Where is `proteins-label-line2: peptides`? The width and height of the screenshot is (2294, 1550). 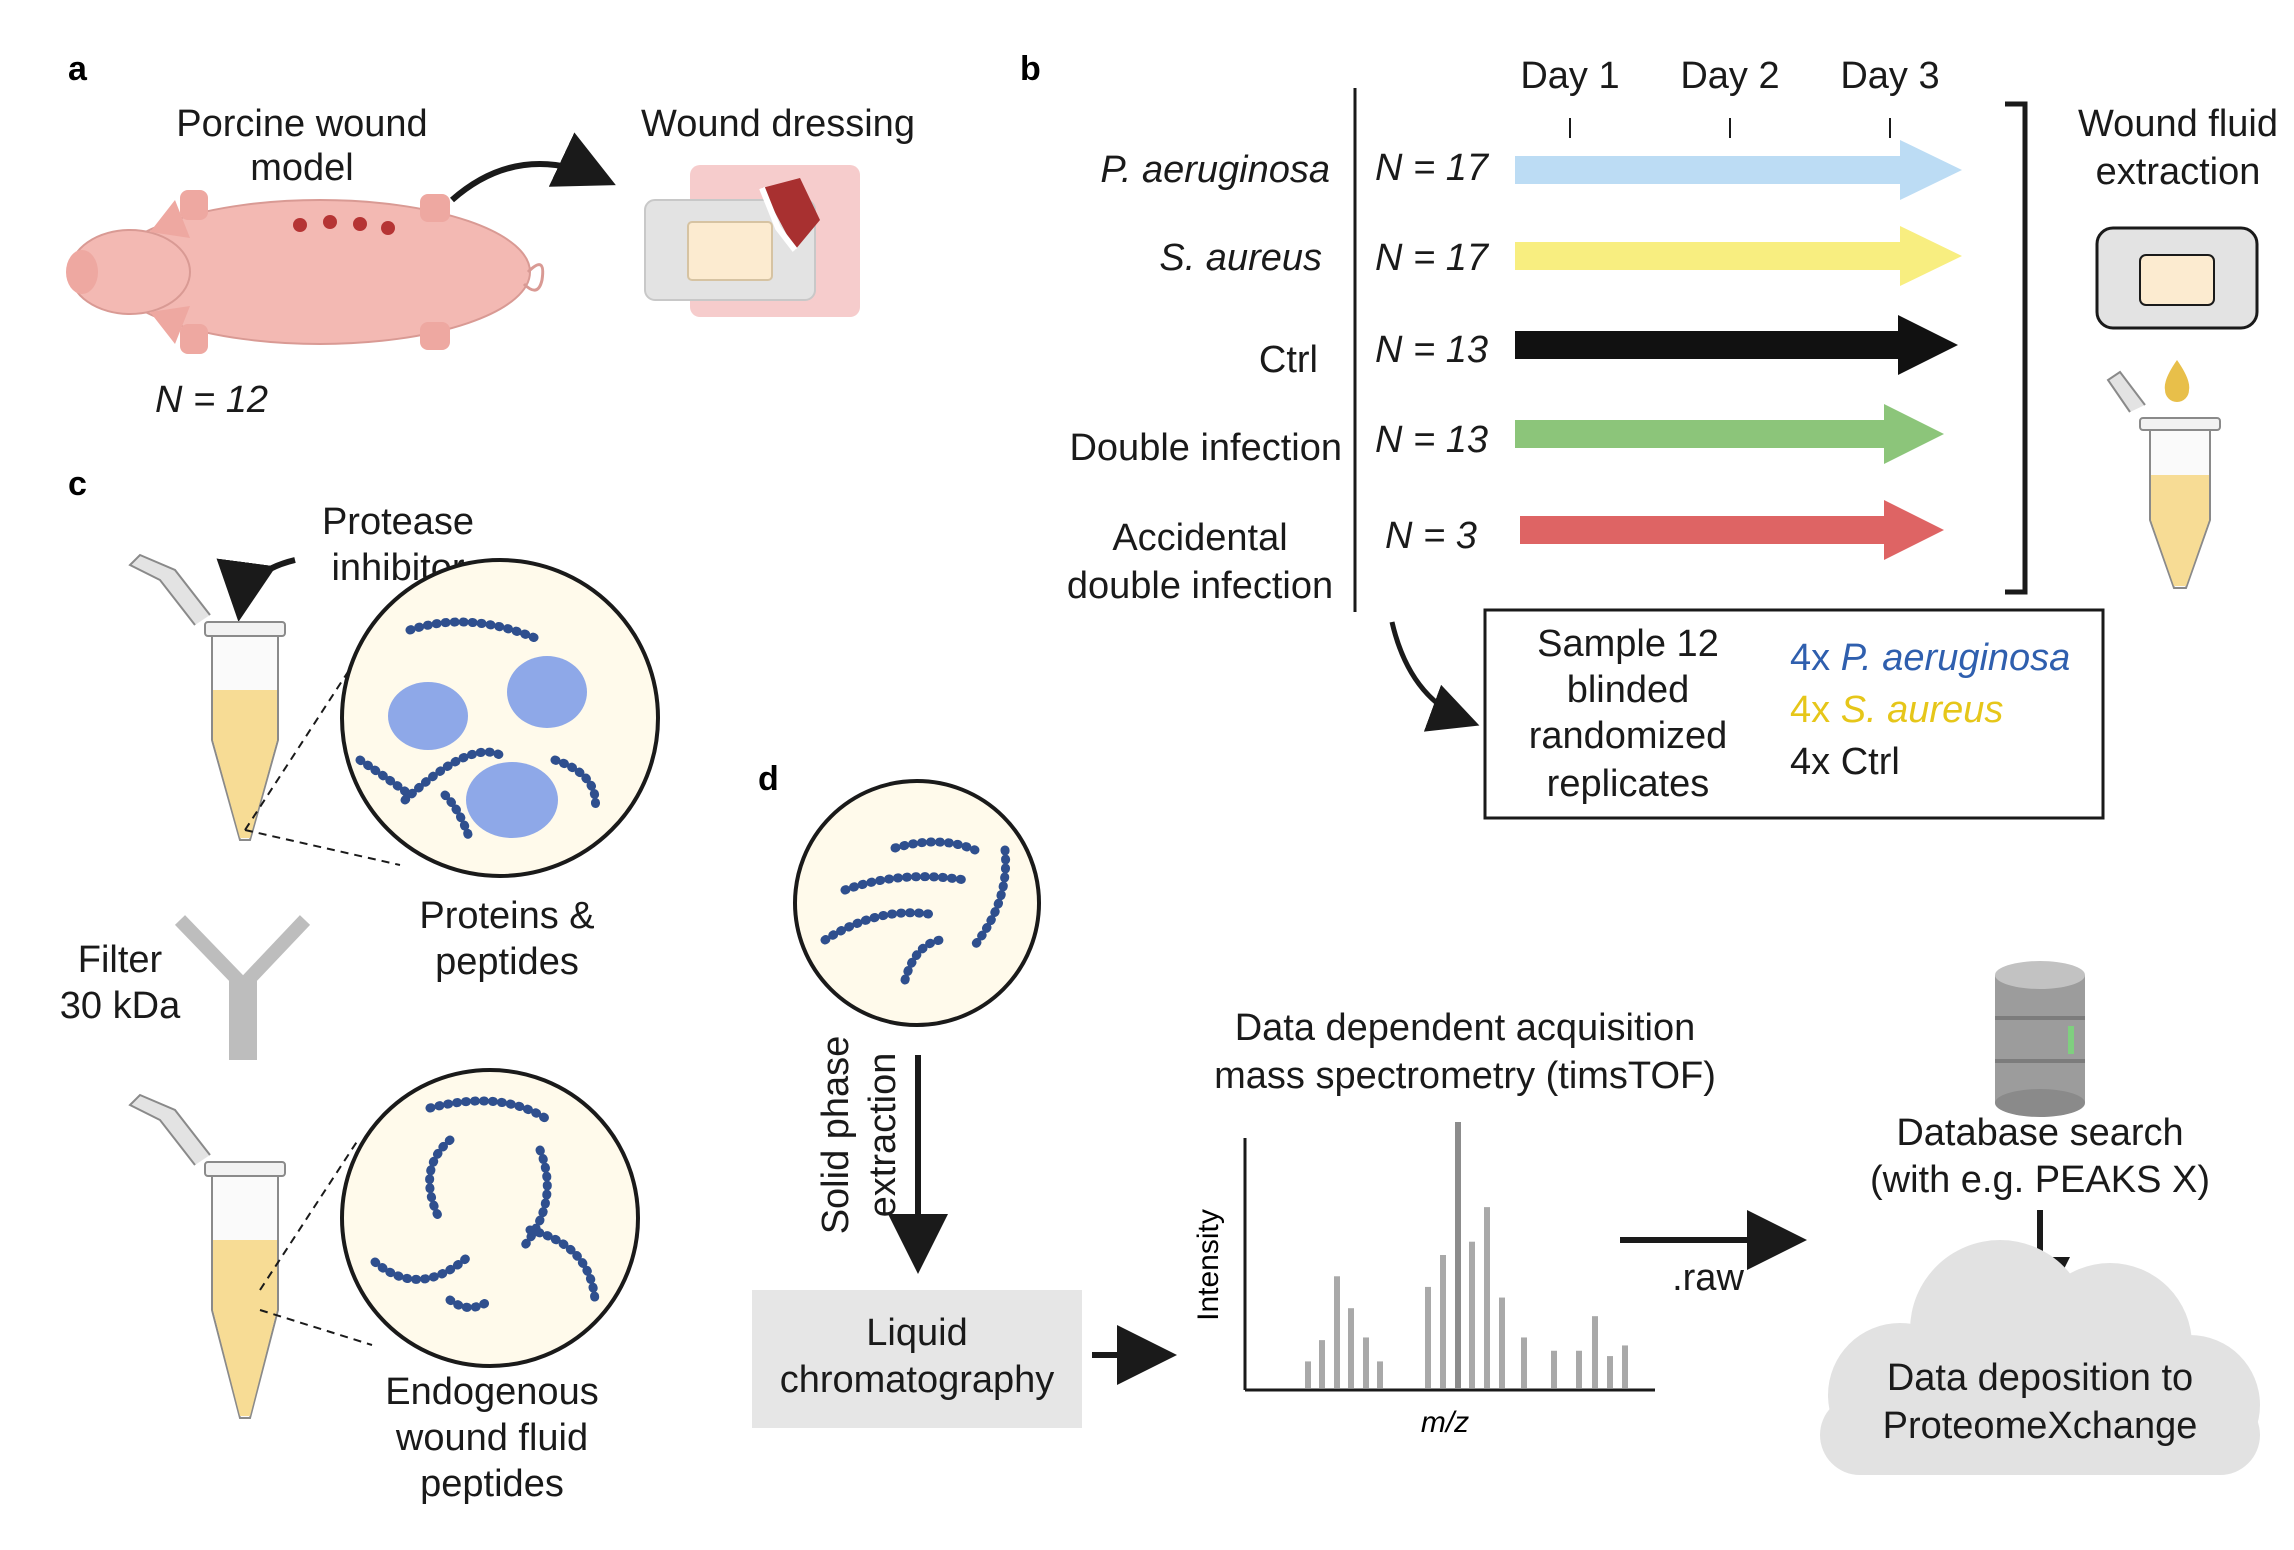
proteins-label-line2: peptides is located at coordinates (507, 962).